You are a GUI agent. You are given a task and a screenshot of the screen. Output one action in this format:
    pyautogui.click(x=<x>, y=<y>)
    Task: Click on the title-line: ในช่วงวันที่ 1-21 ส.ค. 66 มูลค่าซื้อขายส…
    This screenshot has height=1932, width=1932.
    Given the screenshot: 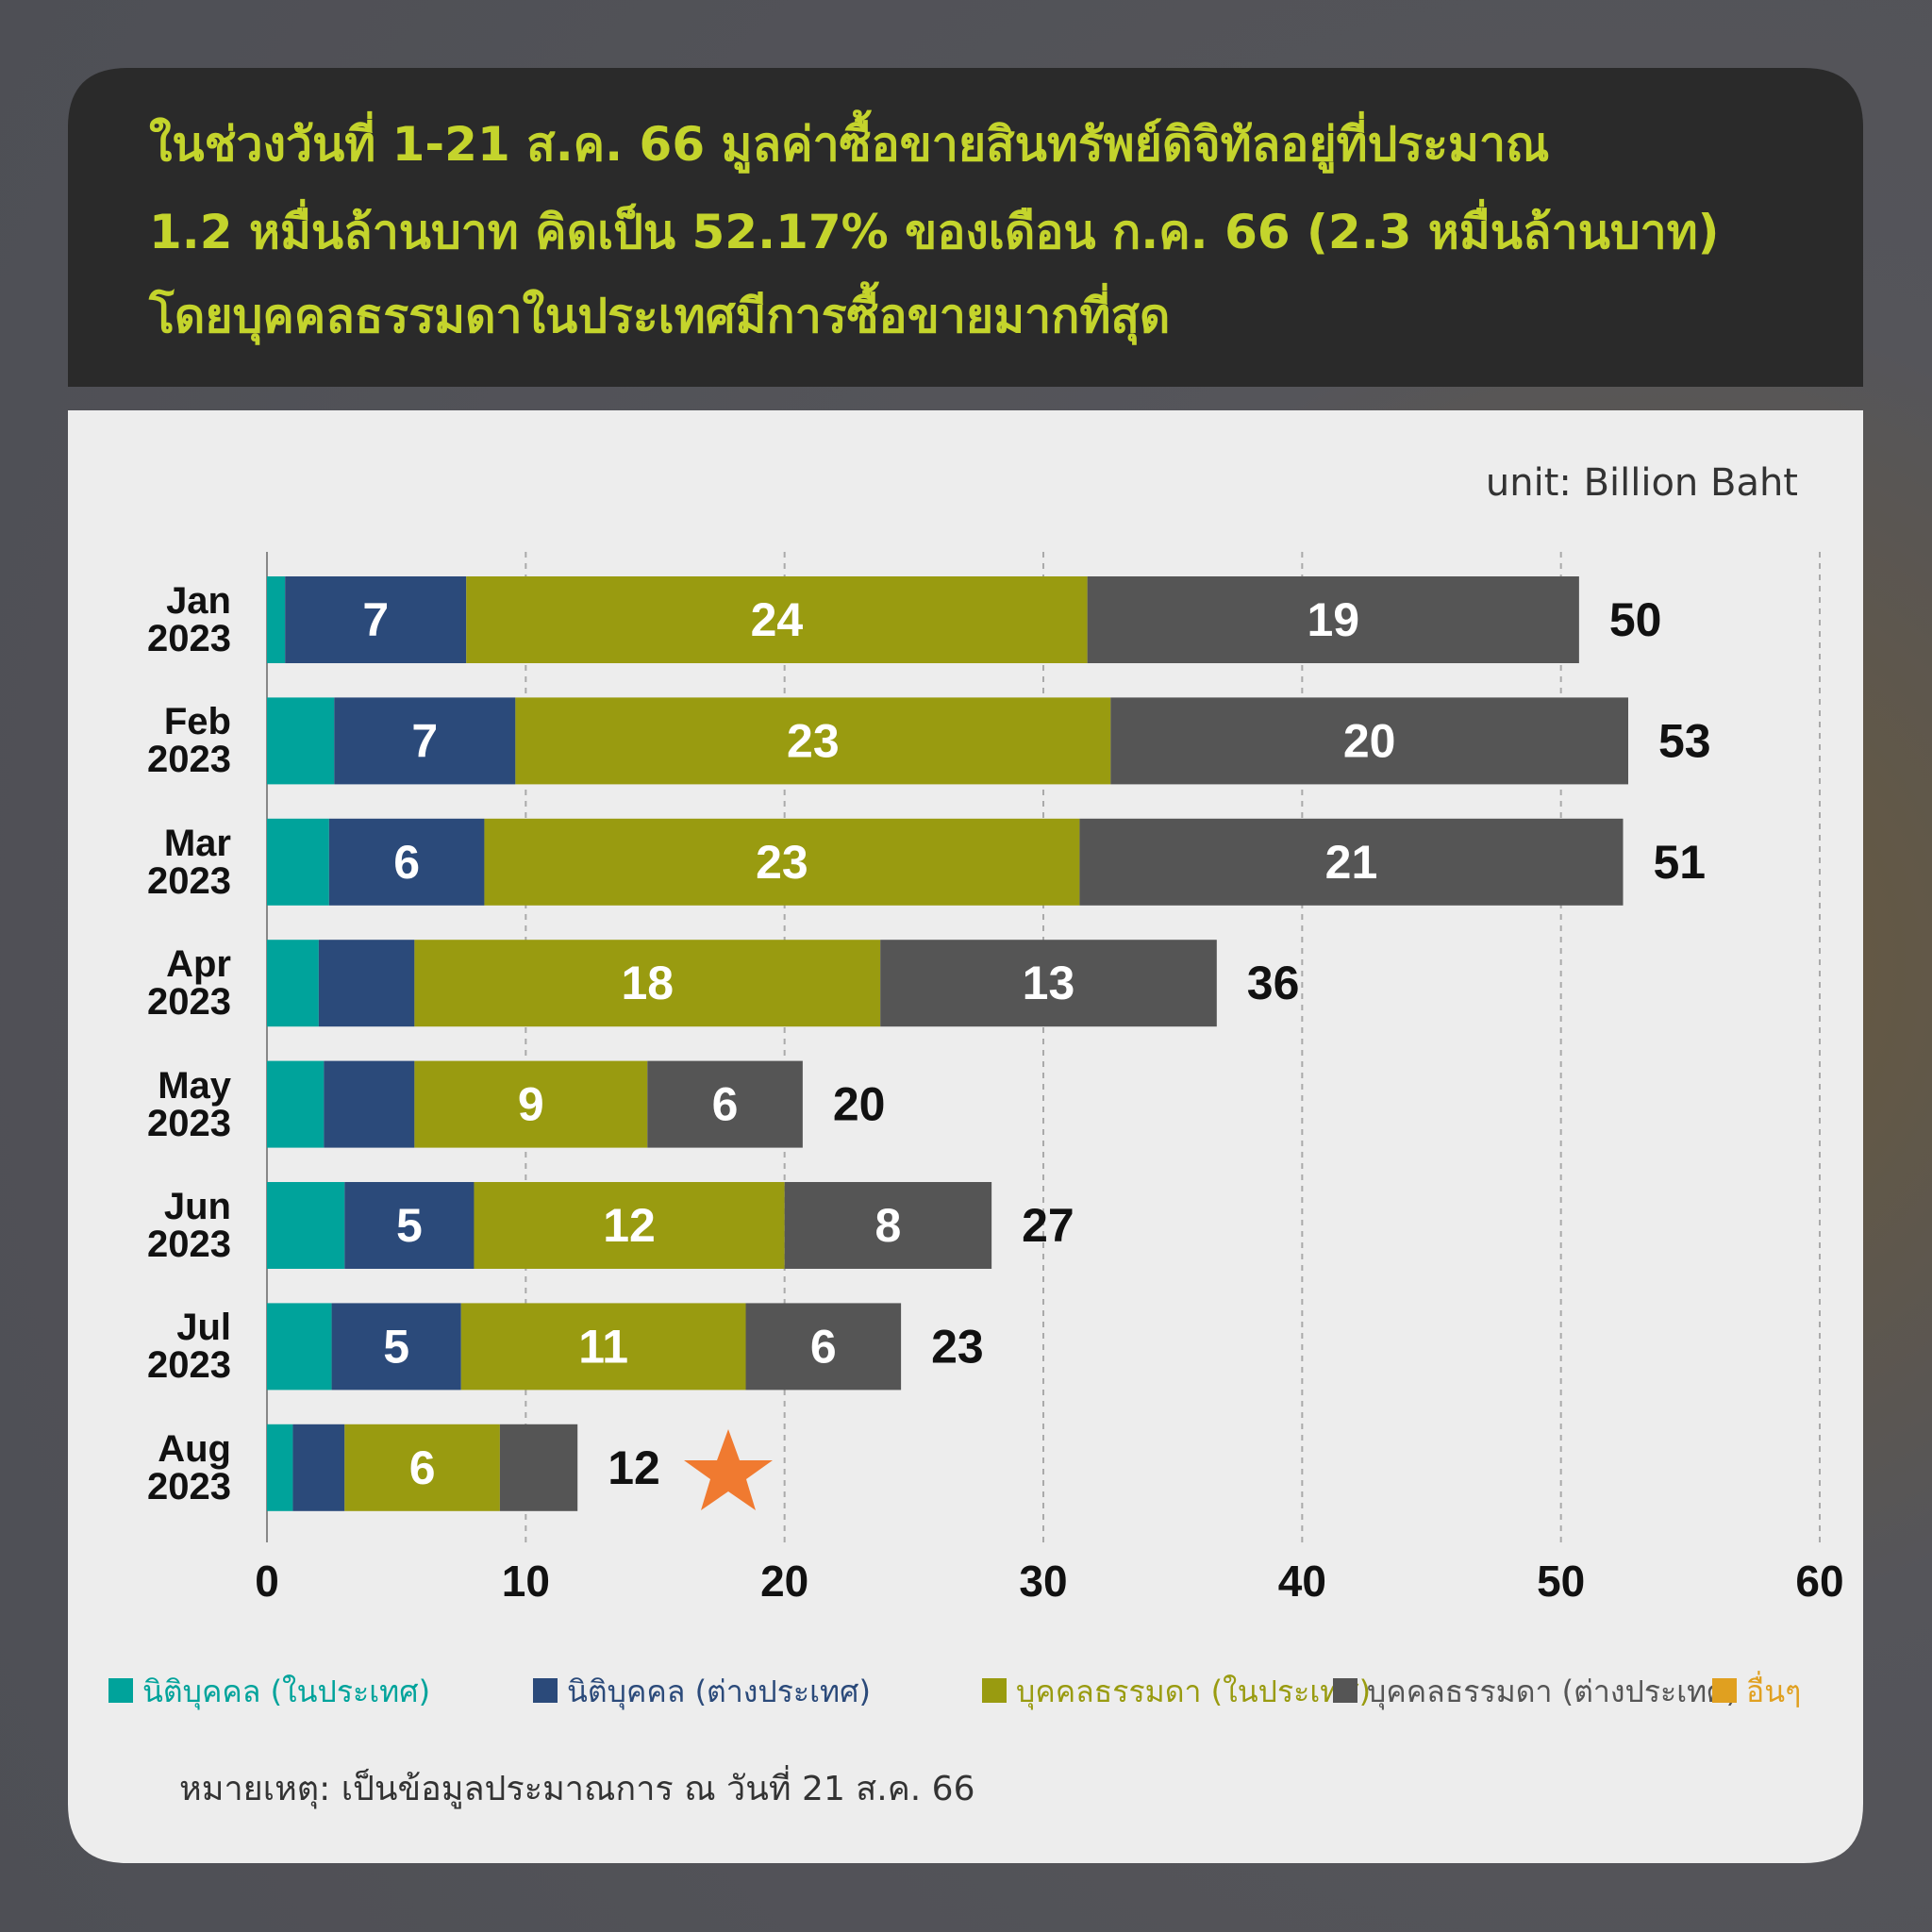 What is the action you would take?
    pyautogui.click(x=849, y=141)
    